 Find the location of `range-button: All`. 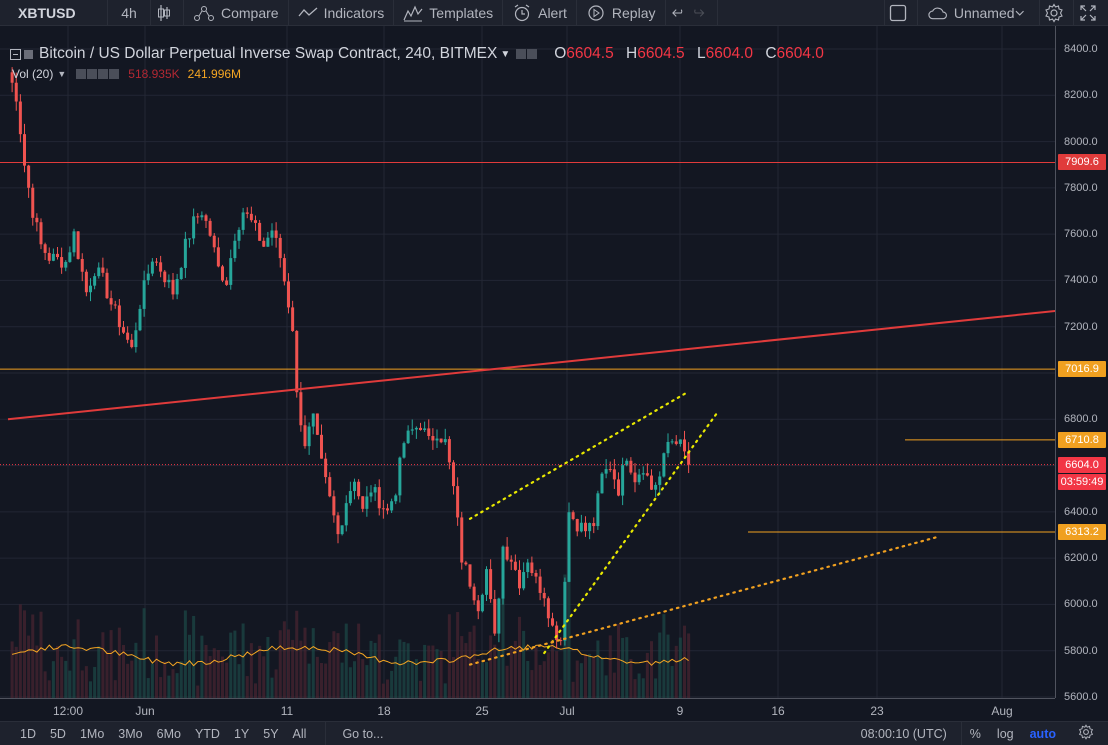

range-button: All is located at coordinates (299, 733).